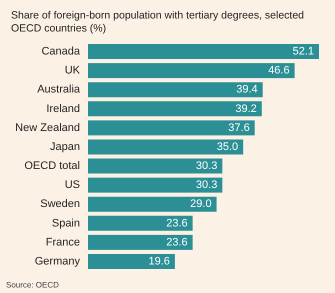 The image size is (335, 293). I want to click on data-label: 37.6, so click(239, 128).